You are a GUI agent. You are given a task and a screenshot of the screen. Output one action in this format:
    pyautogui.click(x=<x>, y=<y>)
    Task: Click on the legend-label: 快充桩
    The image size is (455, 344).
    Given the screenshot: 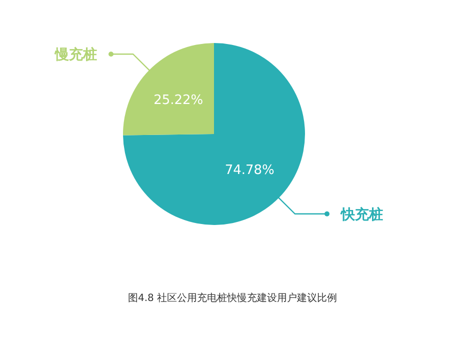 What is the action you would take?
    pyautogui.click(x=361, y=214)
    